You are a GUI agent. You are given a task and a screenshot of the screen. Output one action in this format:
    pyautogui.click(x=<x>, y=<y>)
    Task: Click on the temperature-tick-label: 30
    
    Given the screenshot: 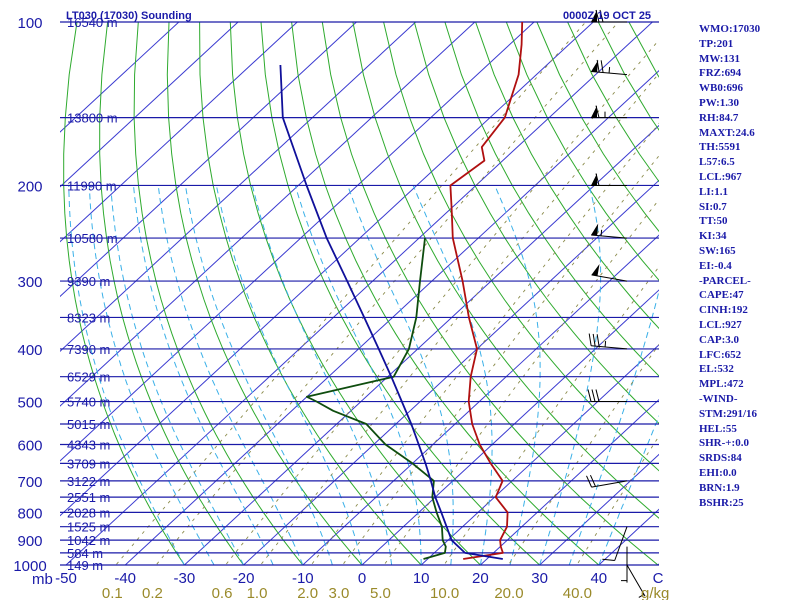 What is the action you would take?
    pyautogui.click(x=539, y=578)
    